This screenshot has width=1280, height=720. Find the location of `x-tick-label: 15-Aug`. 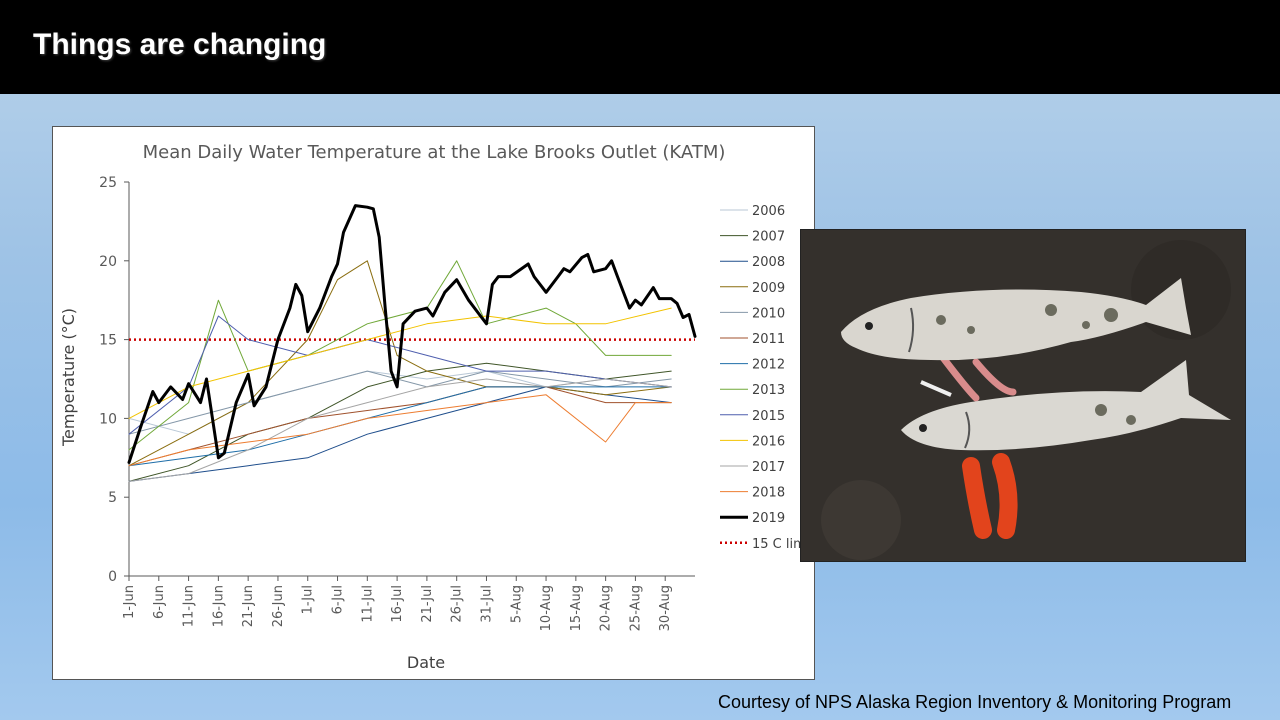

x-tick-label: 15-Aug is located at coordinates (576, 608).